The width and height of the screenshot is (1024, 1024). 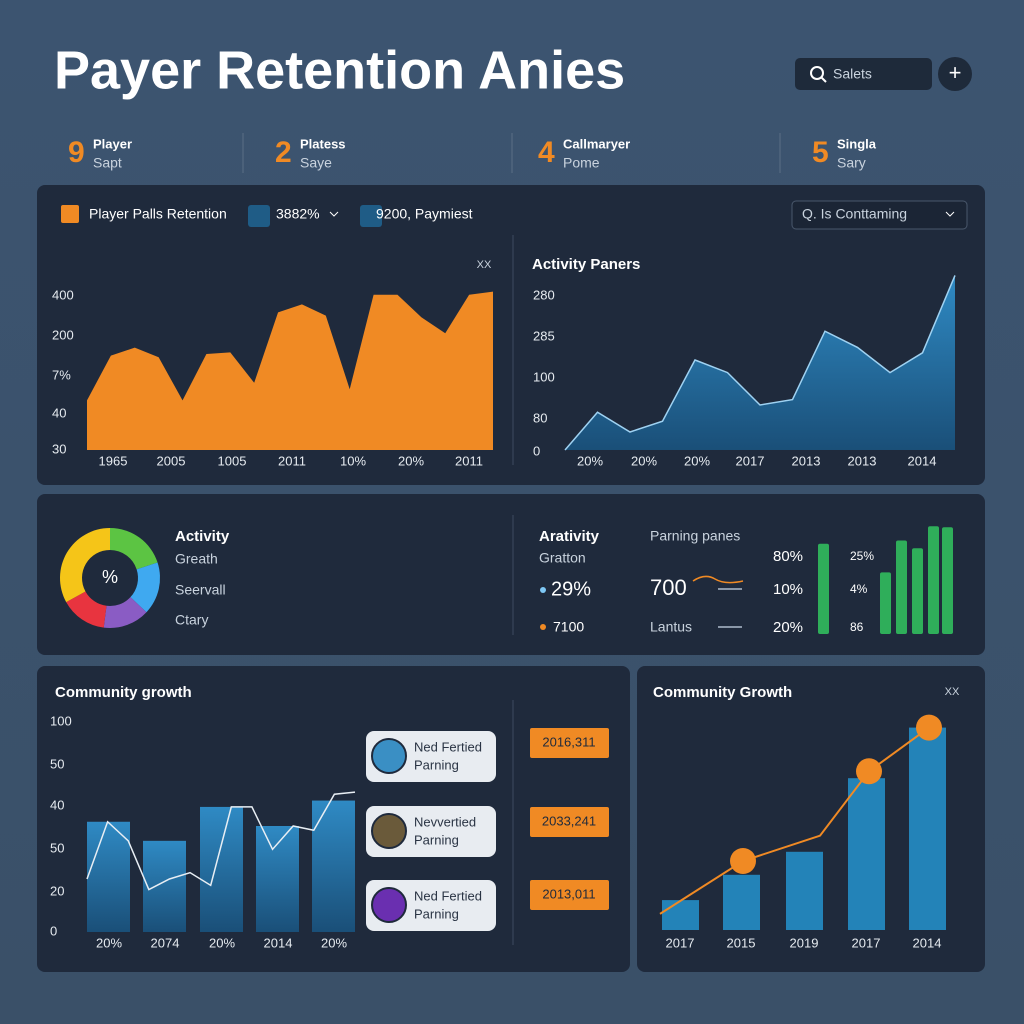 I want to click on y-tick-label: 30, so click(x=59, y=448).